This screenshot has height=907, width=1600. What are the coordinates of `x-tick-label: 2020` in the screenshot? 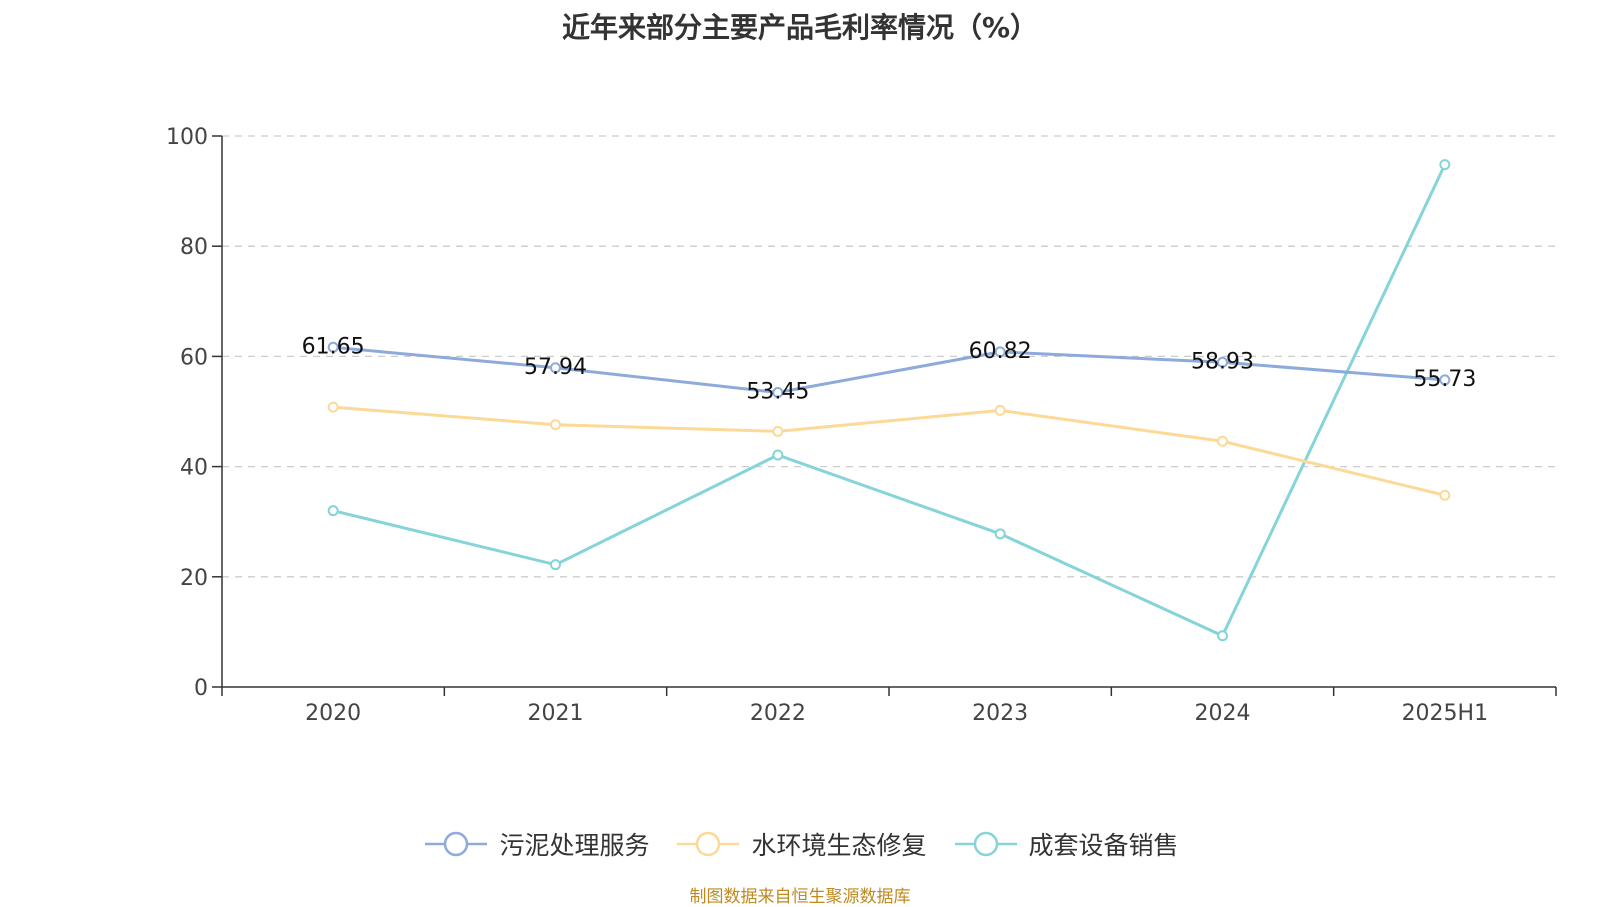 It's located at (333, 713).